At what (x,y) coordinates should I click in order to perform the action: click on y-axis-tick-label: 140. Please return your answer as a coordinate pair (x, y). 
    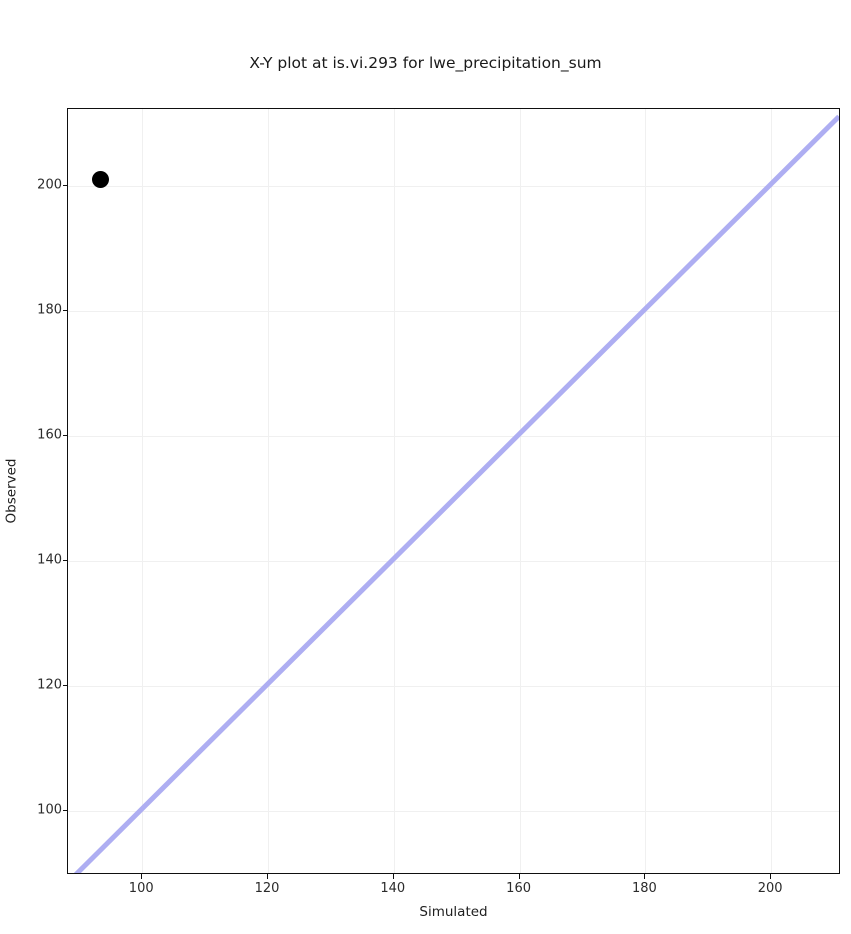
    Looking at the image, I should click on (49, 560).